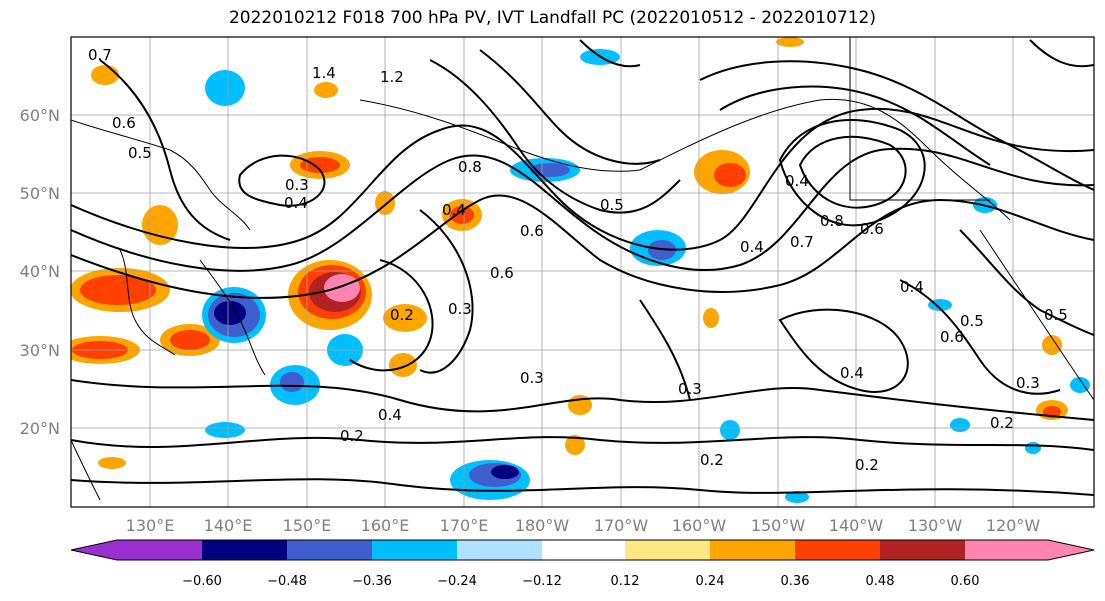 The width and height of the screenshot is (1105, 601). Describe the element at coordinates (457, 581) in the screenshot. I see `colorbar-tick-label: −0.24` at that location.